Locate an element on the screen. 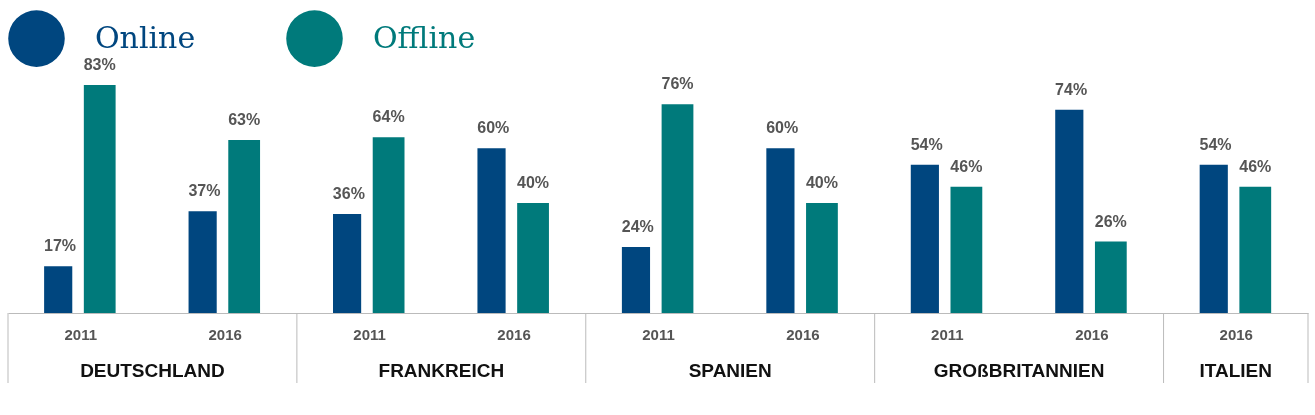 The image size is (1315, 415). data-label: 76% is located at coordinates (677, 84).